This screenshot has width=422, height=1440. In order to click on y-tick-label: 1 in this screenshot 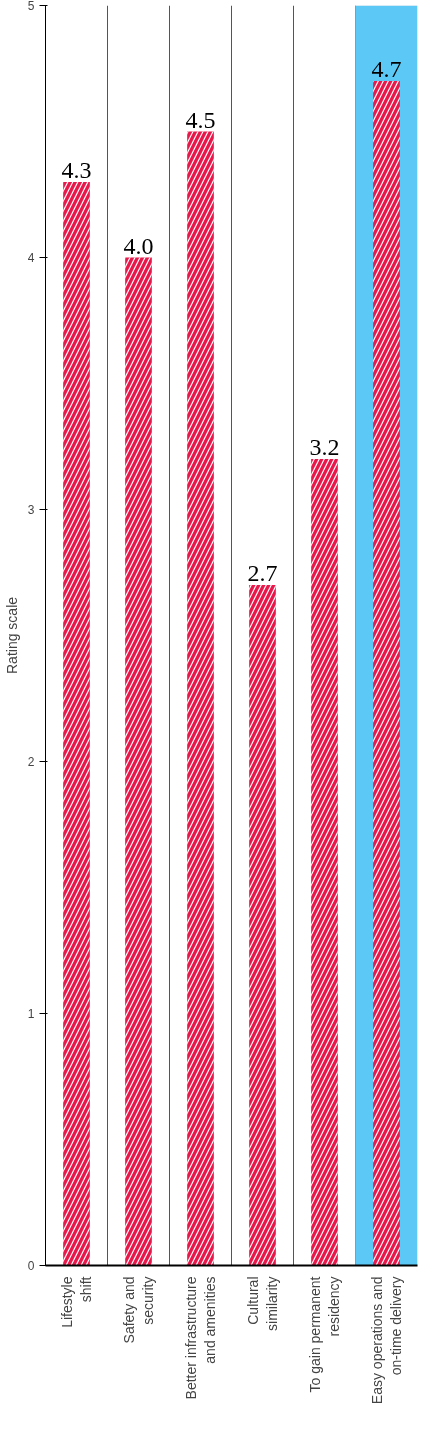, I will do `click(31, 1014)`.